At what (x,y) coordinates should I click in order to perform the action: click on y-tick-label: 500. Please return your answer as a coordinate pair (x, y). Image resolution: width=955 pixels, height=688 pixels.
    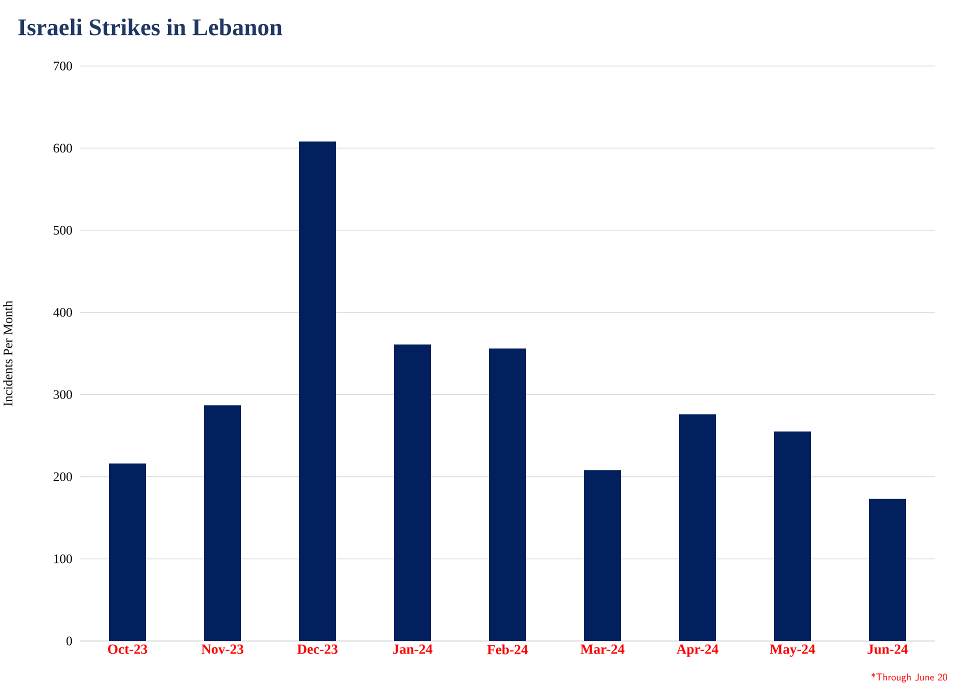
    Looking at the image, I should click on (63, 230).